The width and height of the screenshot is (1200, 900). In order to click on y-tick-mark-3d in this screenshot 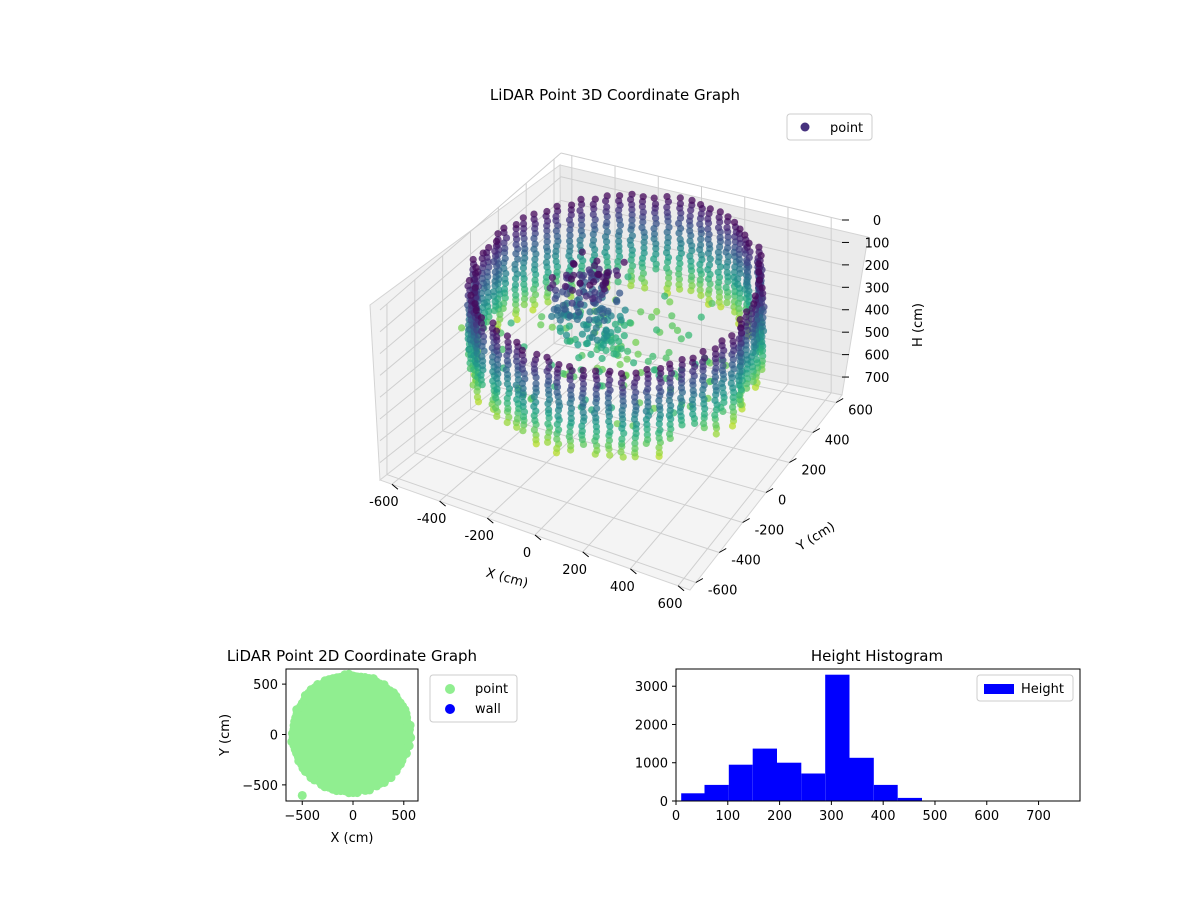, I will do `click(722, 550)`.